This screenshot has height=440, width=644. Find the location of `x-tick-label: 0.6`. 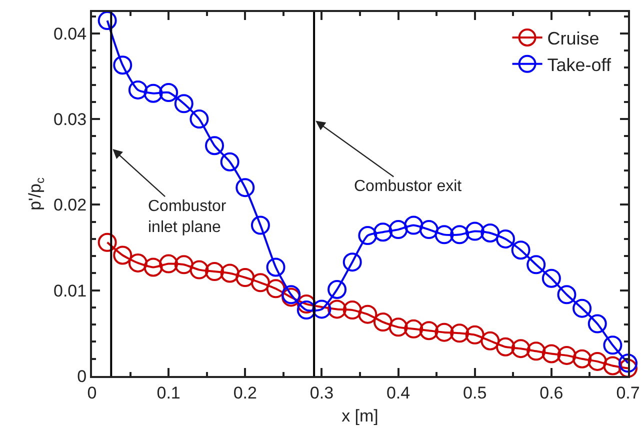

x-tick-label: 0.6 is located at coordinates (552, 392).